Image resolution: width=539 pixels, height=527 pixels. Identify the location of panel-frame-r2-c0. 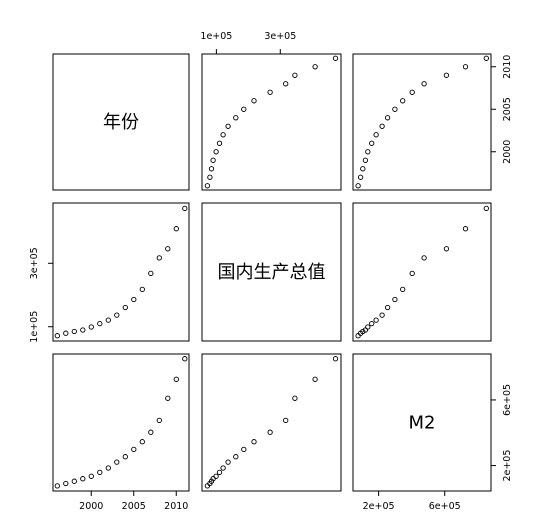
(121, 422).